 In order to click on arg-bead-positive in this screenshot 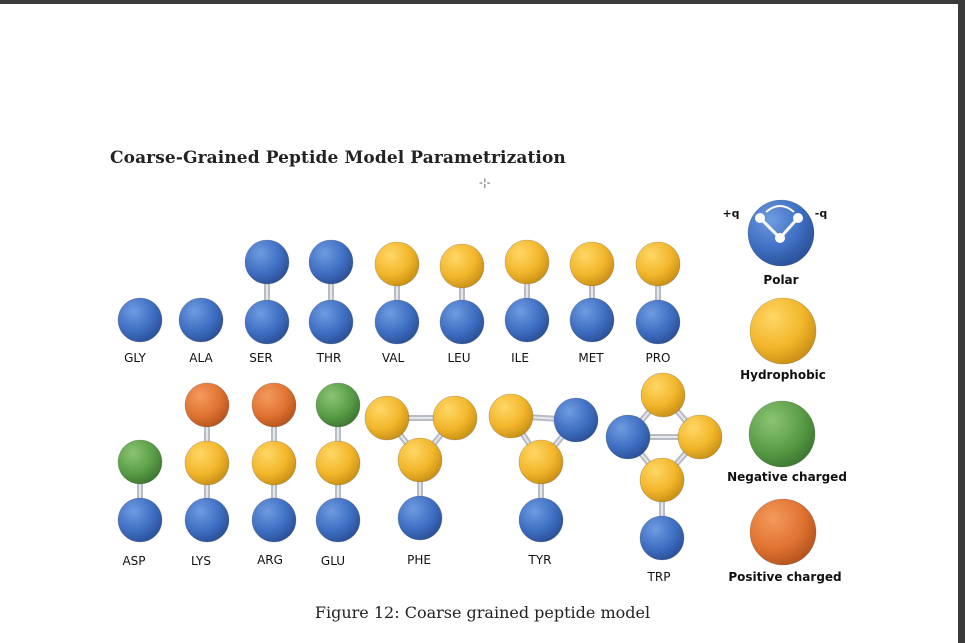, I will do `click(274, 405)`.